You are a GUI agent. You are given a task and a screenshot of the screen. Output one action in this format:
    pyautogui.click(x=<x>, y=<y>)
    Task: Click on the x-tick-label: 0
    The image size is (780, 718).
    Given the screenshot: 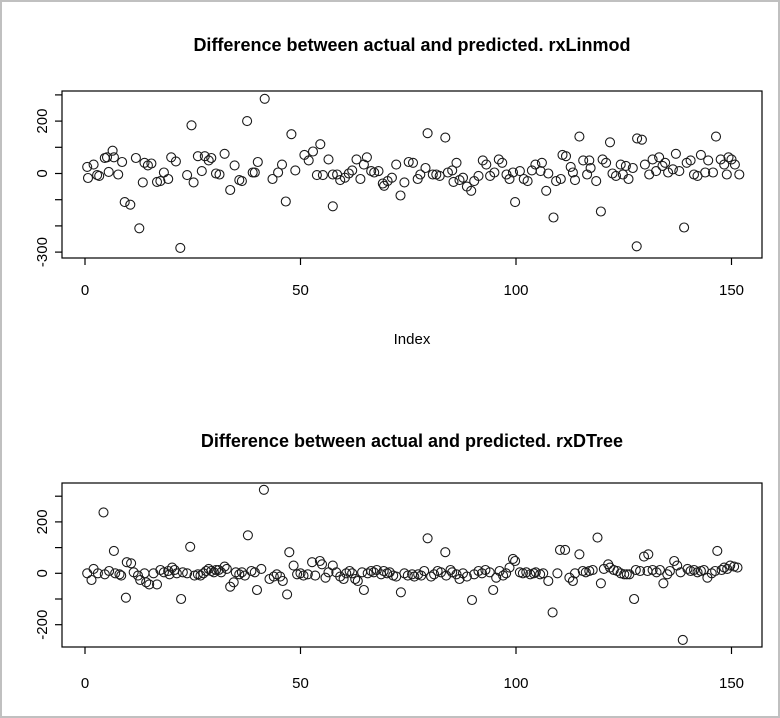 What is the action you would take?
    pyautogui.click(x=85, y=683)
    